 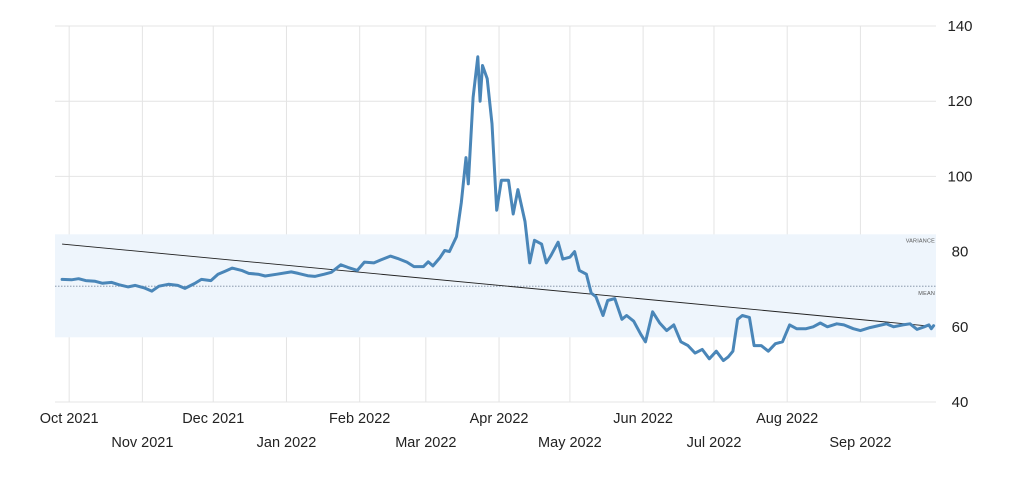 I want to click on x-tick-label: Nov 2021, so click(x=142, y=443).